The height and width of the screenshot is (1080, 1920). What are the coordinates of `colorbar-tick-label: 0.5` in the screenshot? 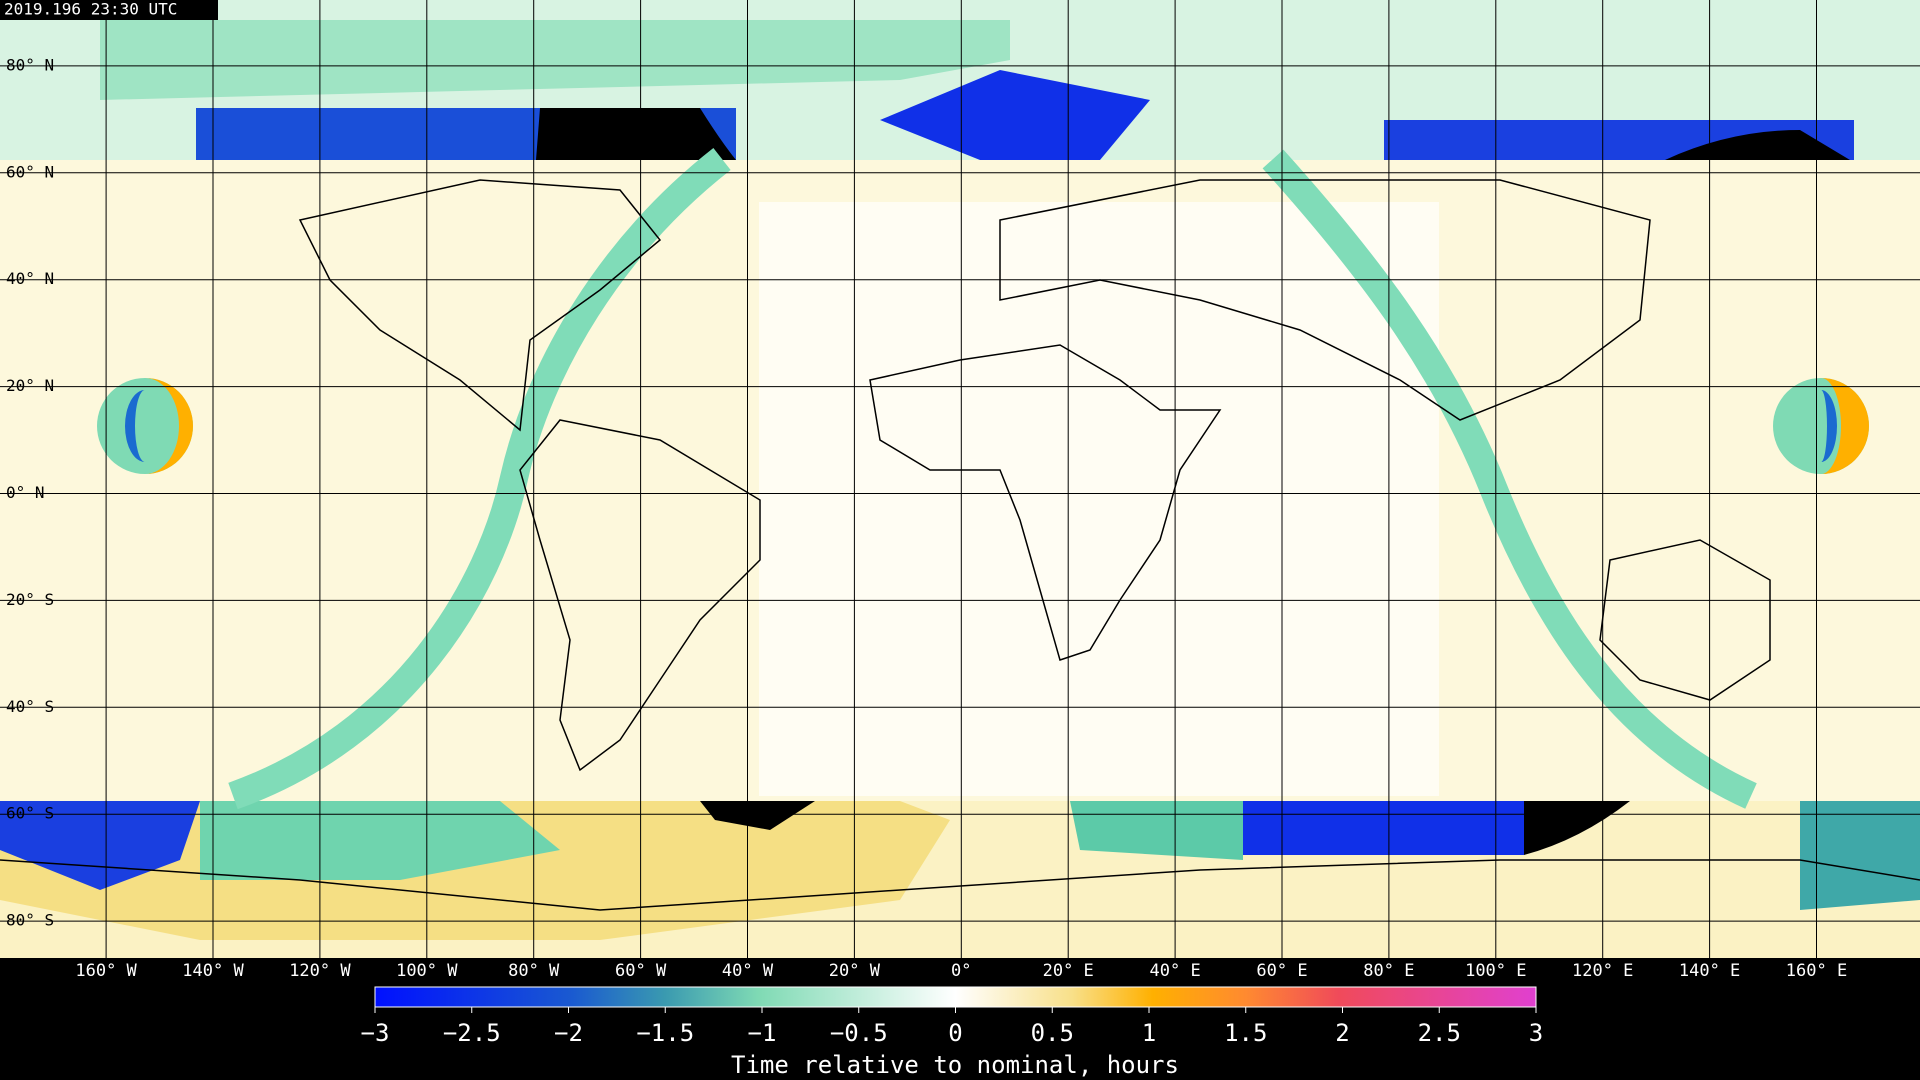 It's located at (1052, 1033).